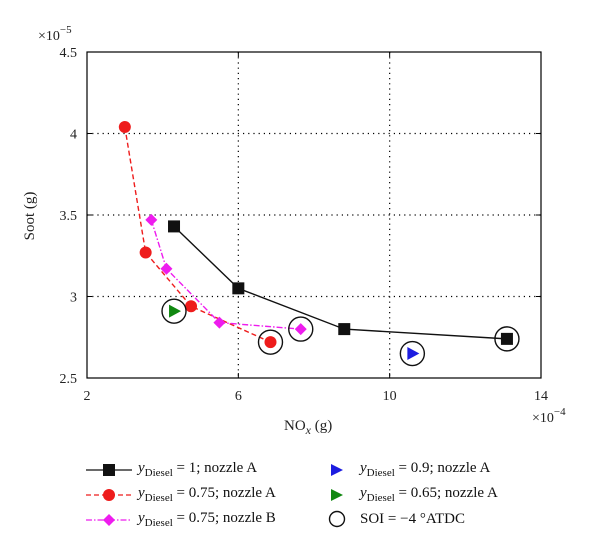 This screenshot has height=549, width=600. Describe the element at coordinates (238, 396) in the screenshot. I see `x-tick-label: 6` at that location.